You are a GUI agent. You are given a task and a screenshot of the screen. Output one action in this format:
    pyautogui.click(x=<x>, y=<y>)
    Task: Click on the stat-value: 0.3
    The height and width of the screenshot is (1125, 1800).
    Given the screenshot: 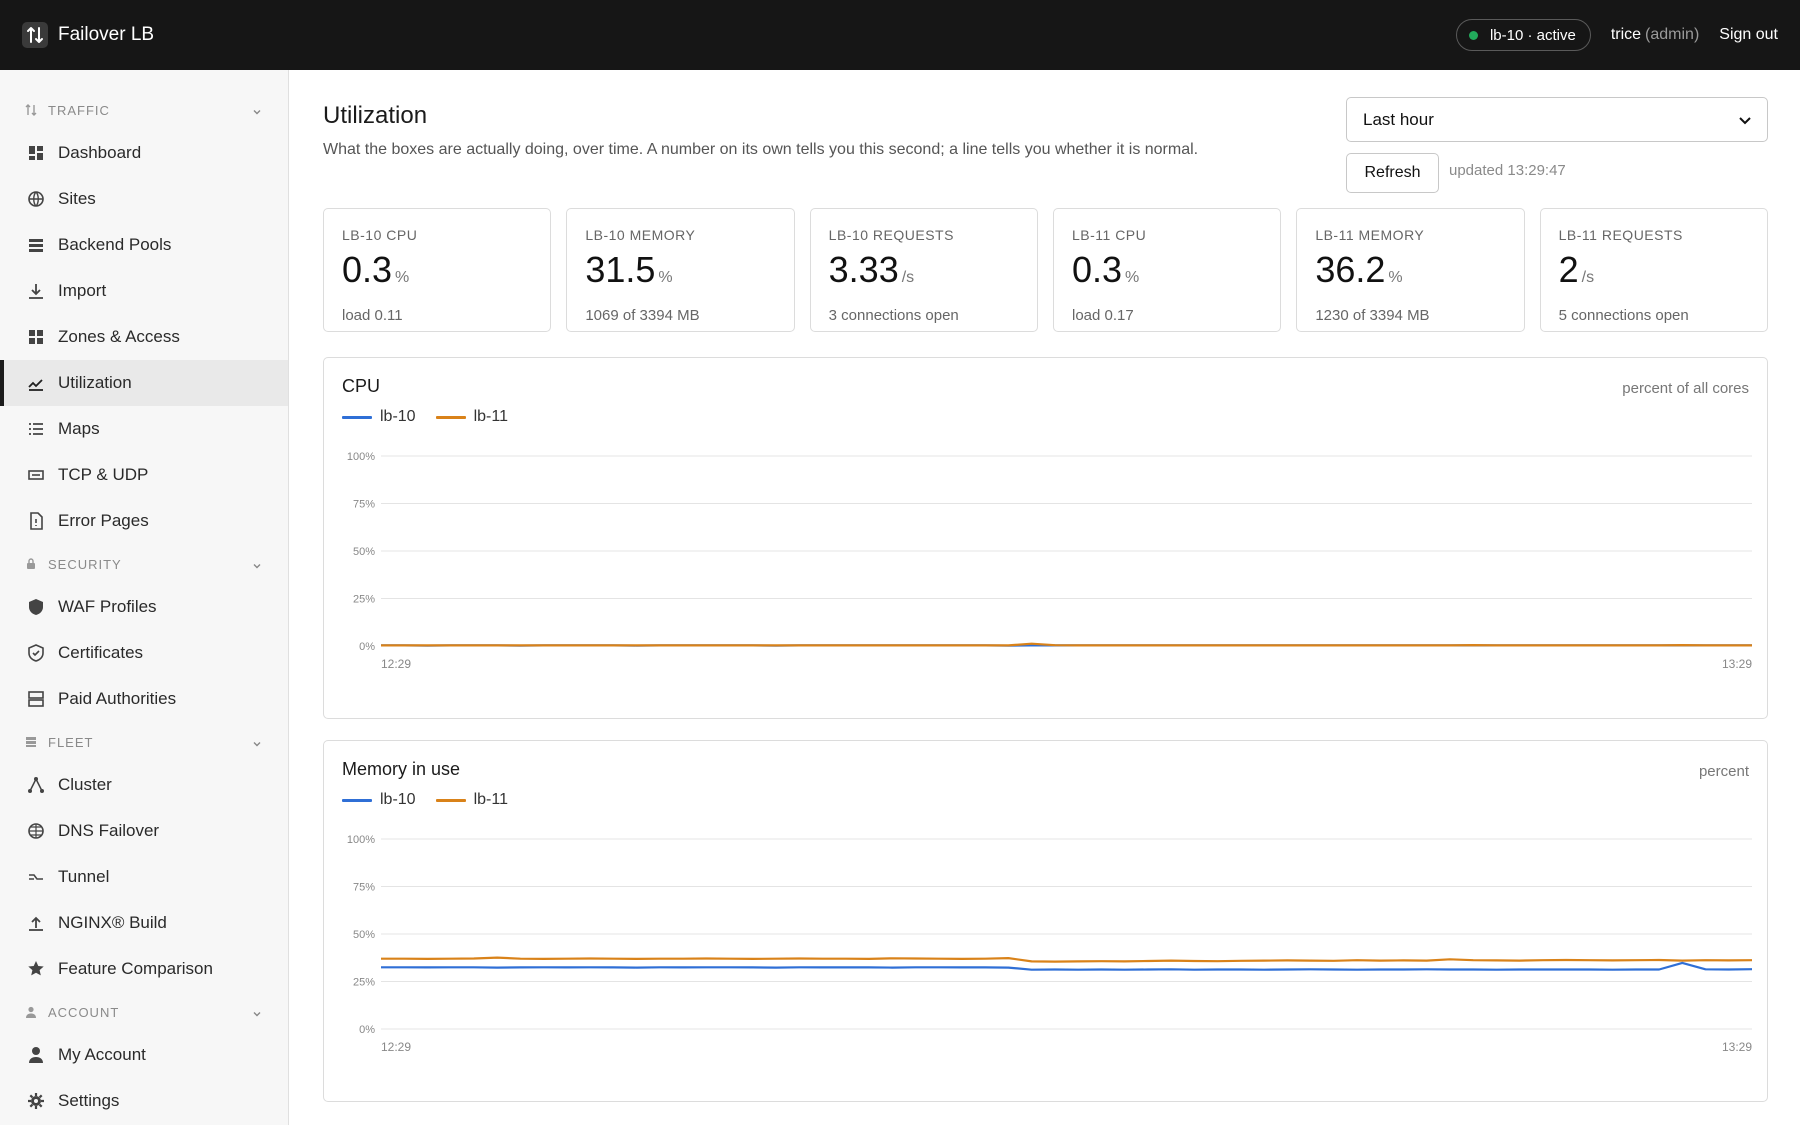 What is the action you would take?
    pyautogui.click(x=1097, y=269)
    